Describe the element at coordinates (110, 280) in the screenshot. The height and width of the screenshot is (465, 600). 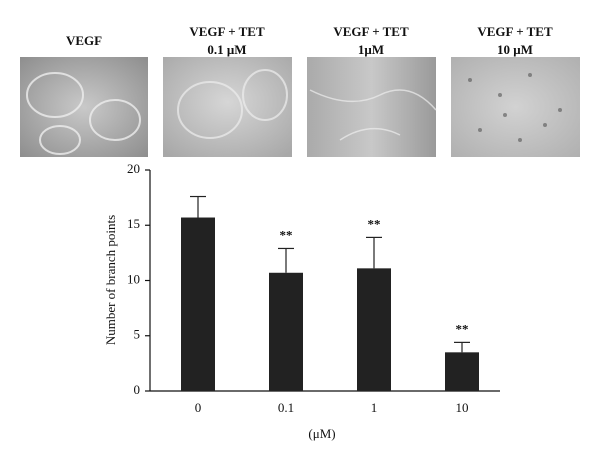
I see `y-axis-label: Number of branch points` at that location.